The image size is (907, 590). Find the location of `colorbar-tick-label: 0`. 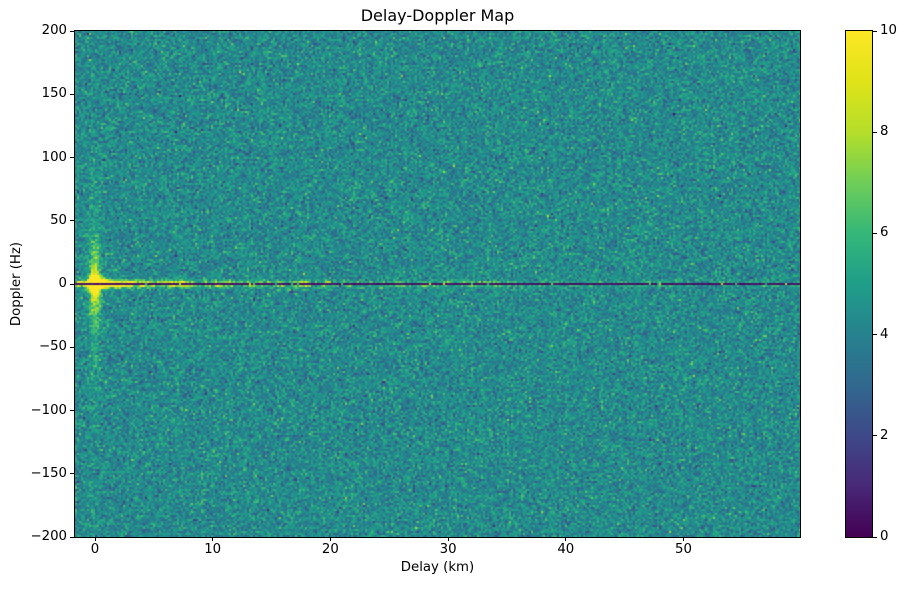

colorbar-tick-label: 0 is located at coordinates (884, 536).